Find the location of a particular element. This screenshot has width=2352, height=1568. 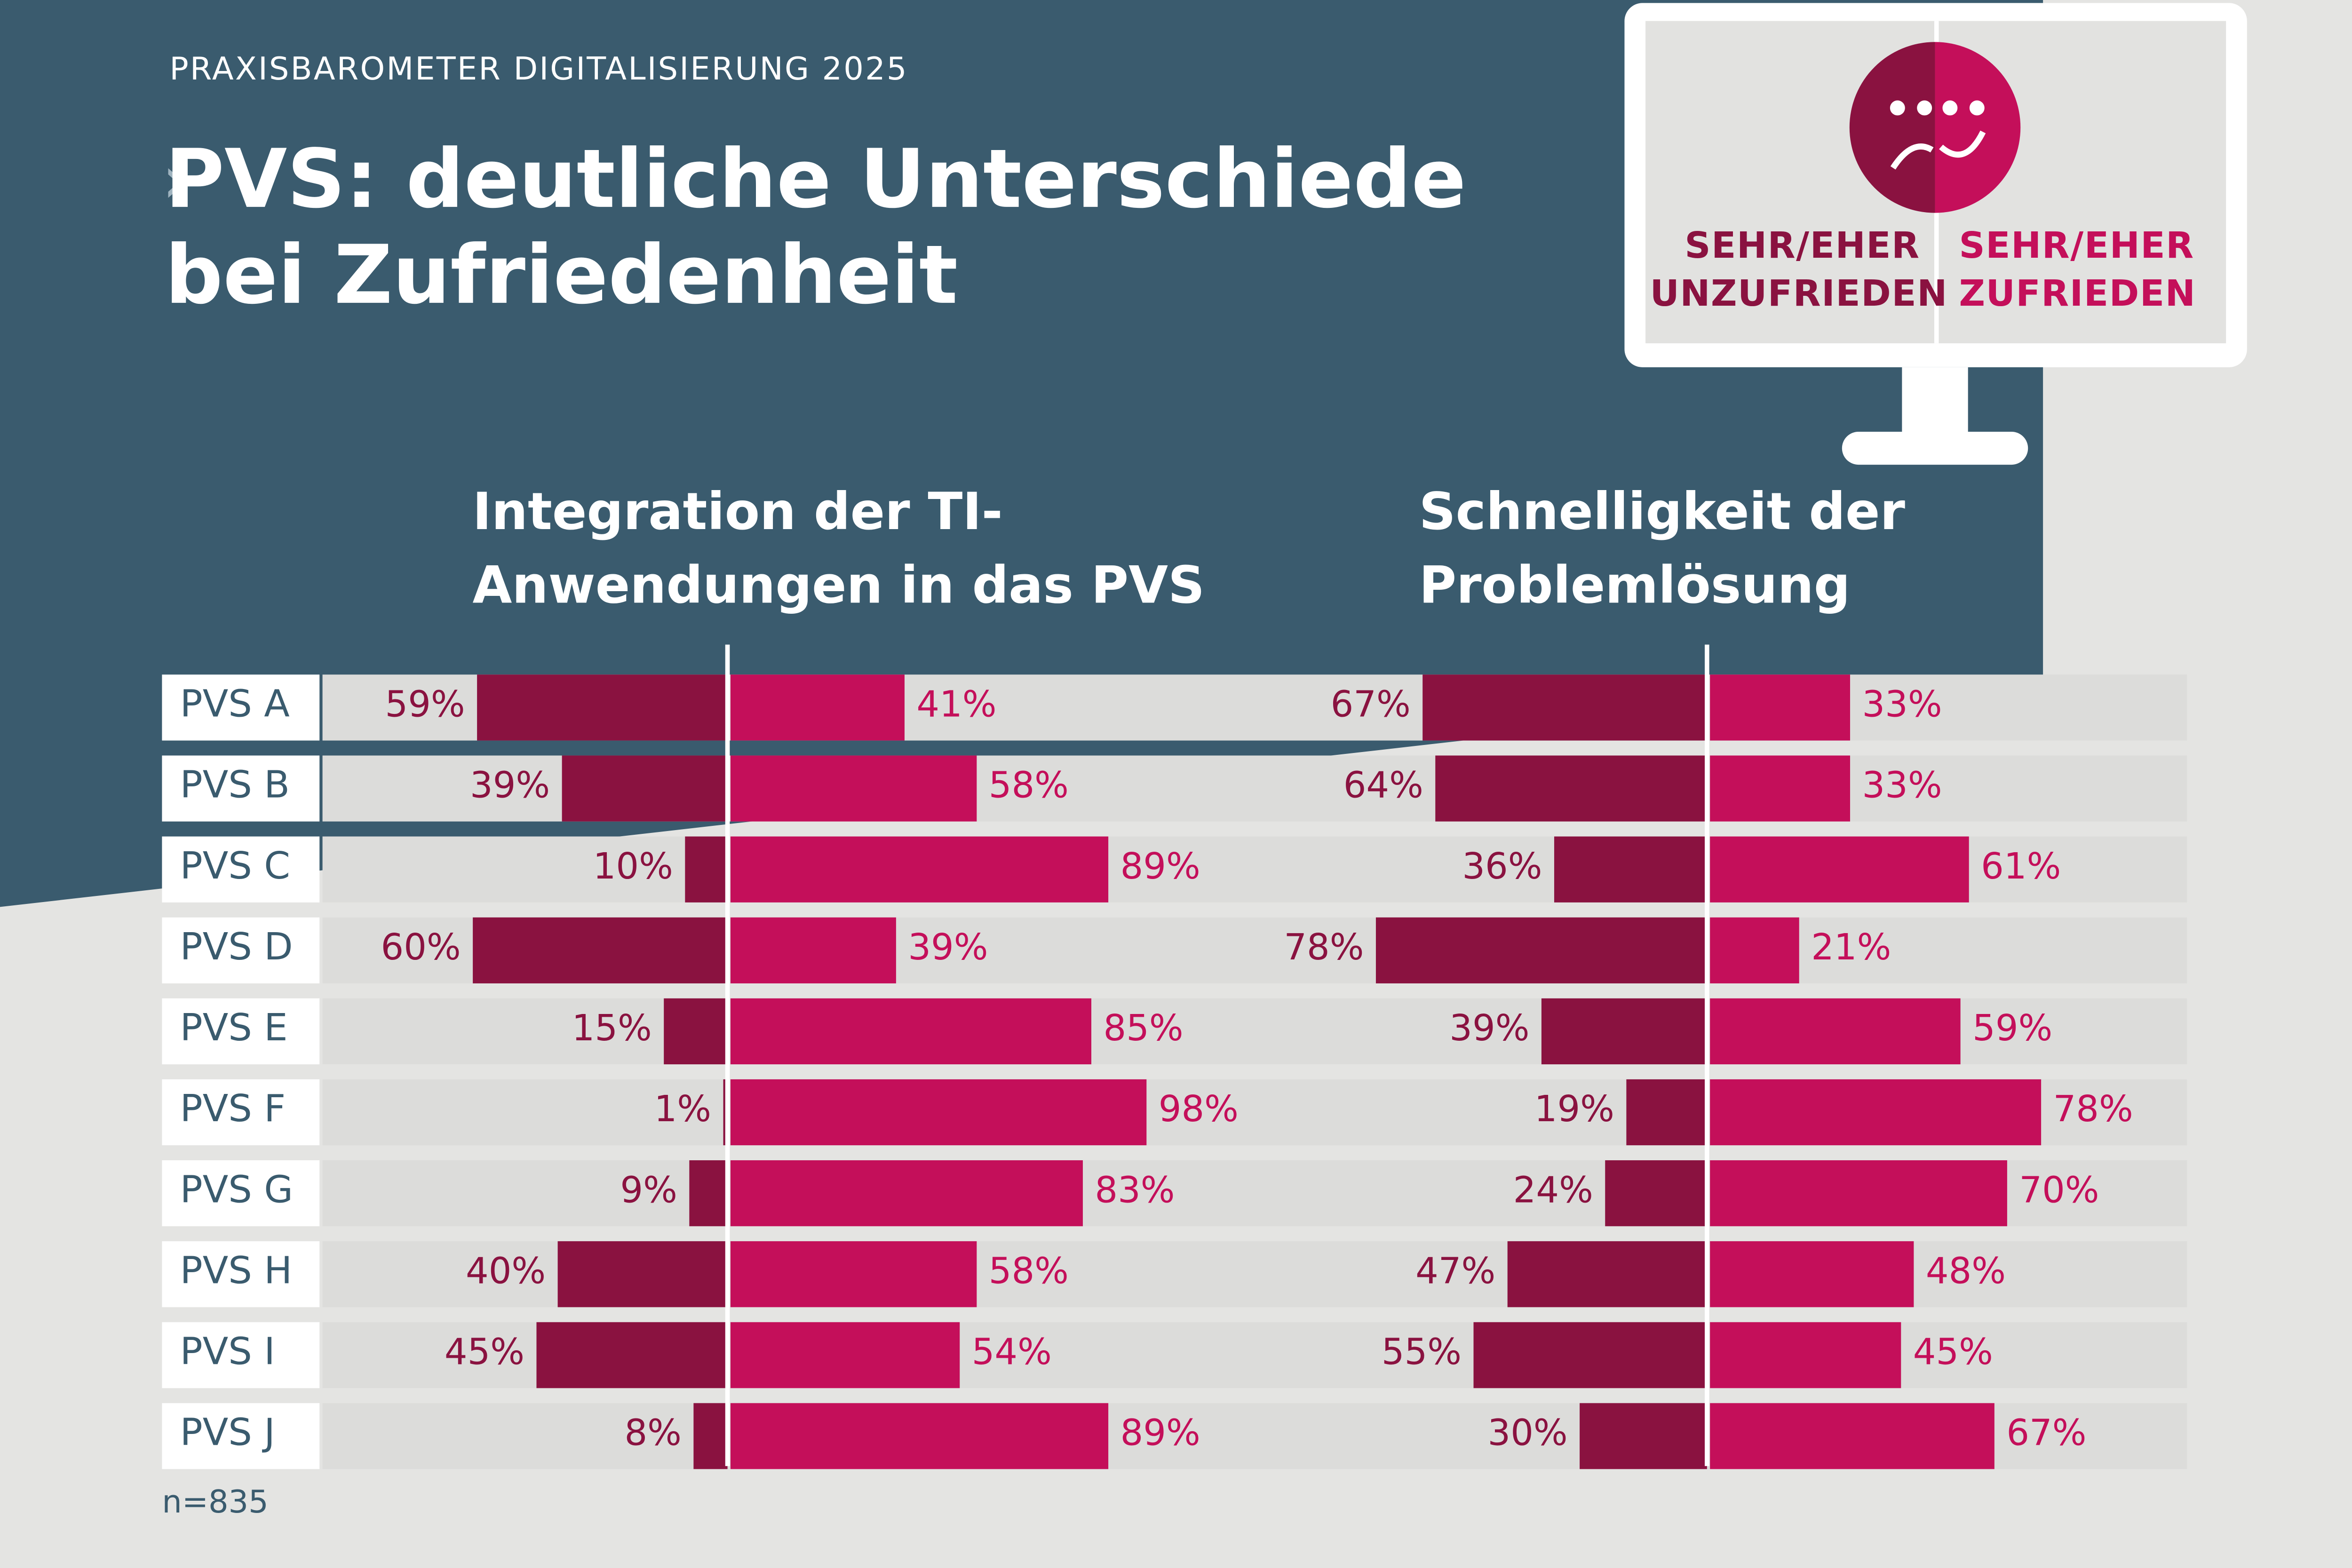

value-label: 10% is located at coordinates (633, 866).